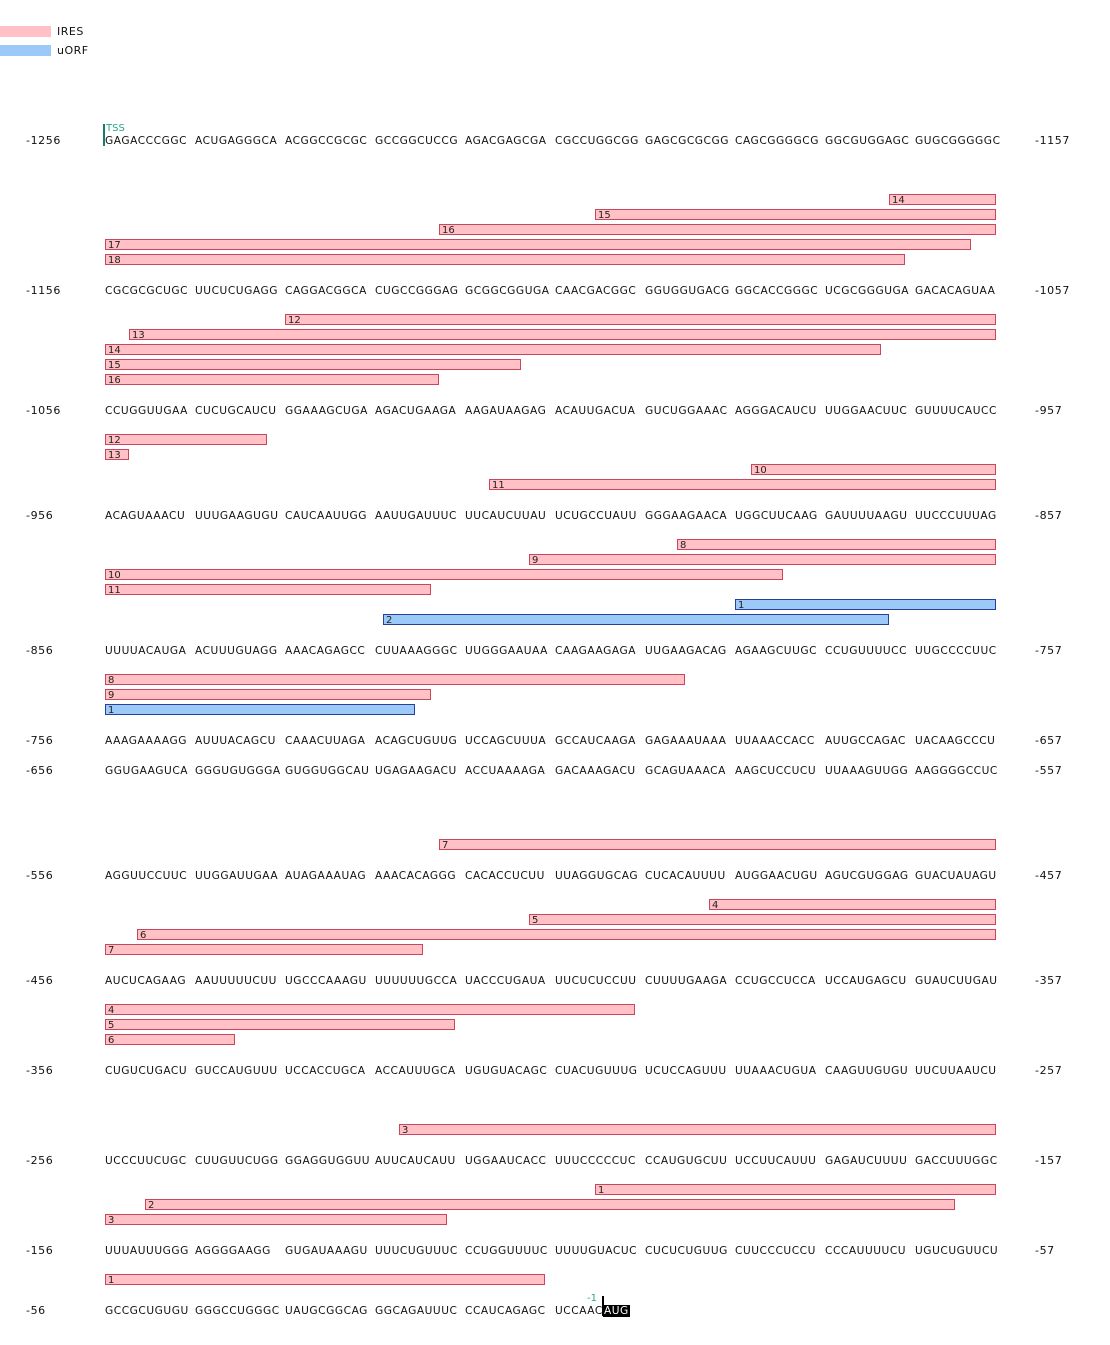 The width and height of the screenshot is (1110, 1345). Describe the element at coordinates (115, 128) in the screenshot. I see `tss-label: TSS` at that location.